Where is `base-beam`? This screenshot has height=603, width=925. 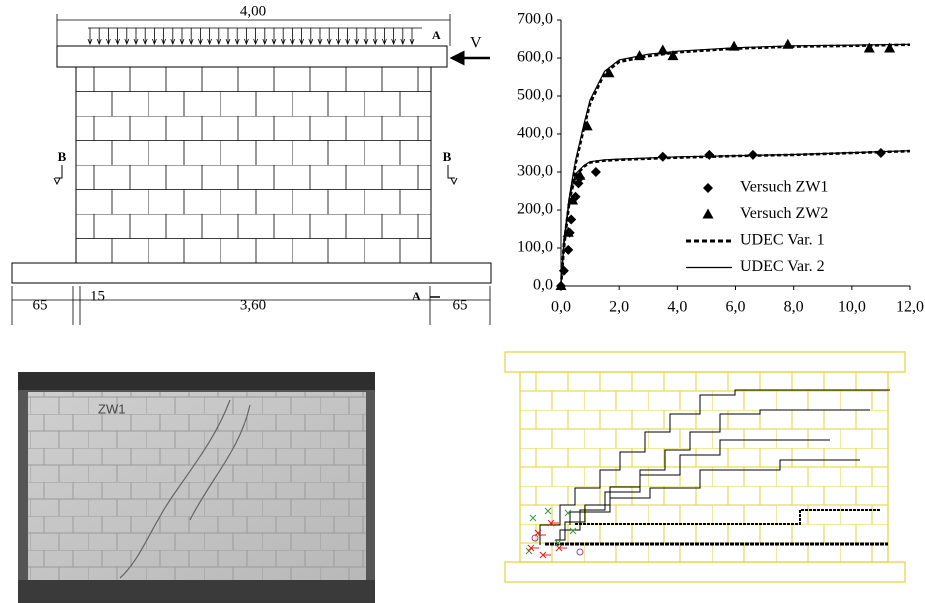 base-beam is located at coordinates (251, 273).